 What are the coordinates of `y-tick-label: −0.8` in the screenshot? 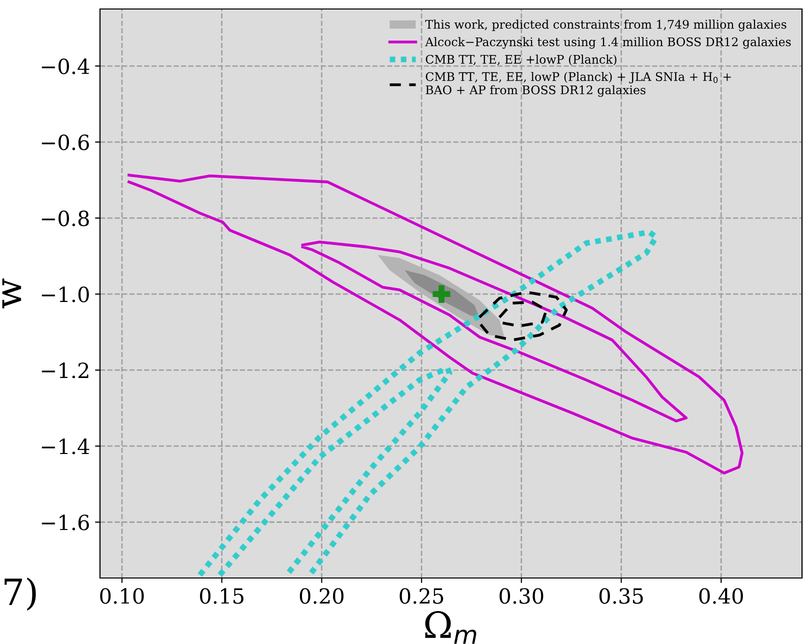 It's located at (65, 218).